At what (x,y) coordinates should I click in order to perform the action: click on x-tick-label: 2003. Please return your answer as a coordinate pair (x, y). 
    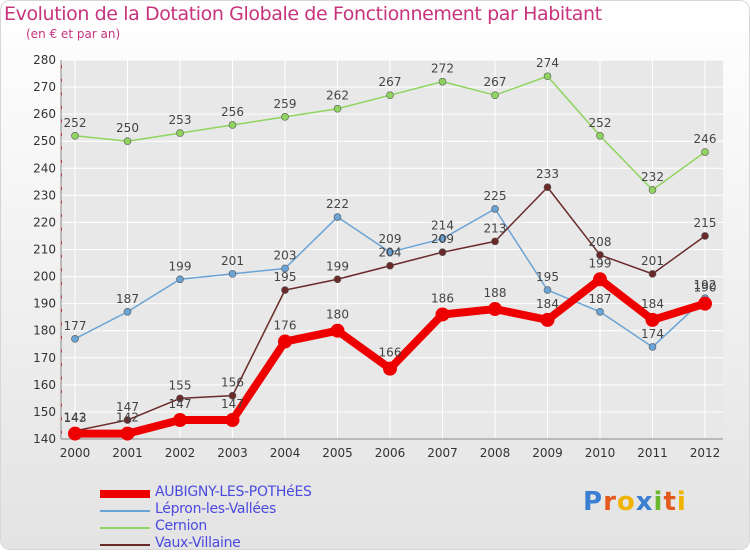
    Looking at the image, I should click on (232, 453).